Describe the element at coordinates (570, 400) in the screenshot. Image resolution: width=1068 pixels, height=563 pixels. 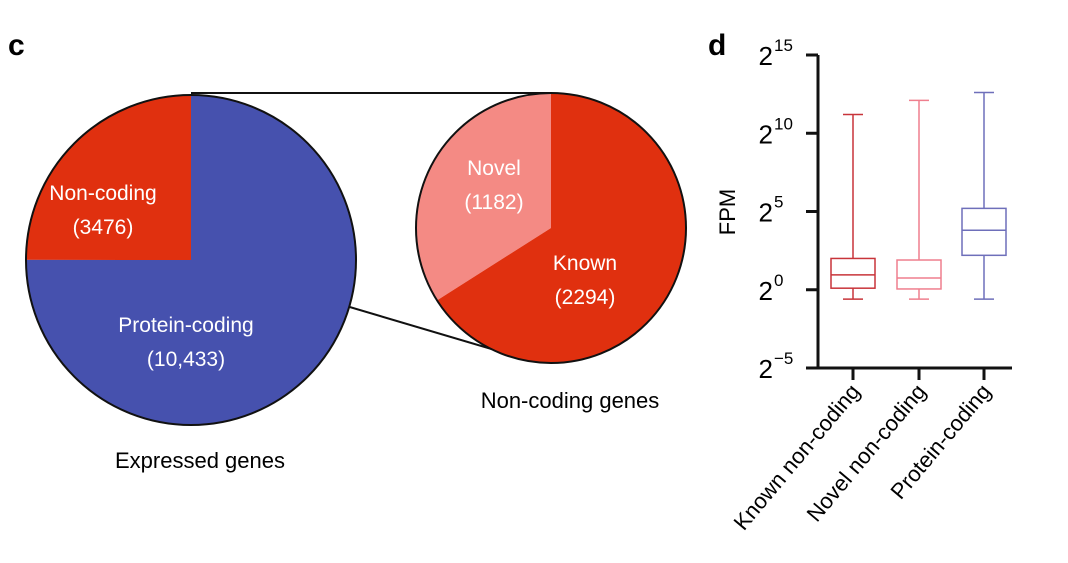
I see `pie2-title: Non-coding genes` at that location.